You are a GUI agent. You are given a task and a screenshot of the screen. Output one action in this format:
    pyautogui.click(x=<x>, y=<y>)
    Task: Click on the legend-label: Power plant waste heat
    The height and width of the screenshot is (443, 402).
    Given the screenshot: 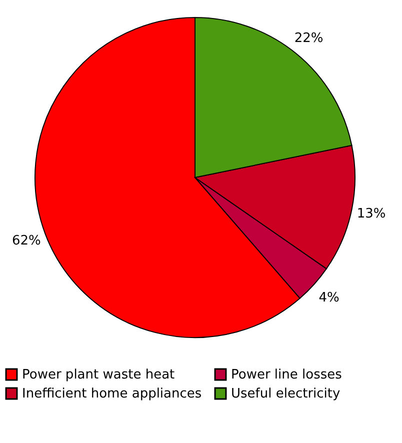 What is the action you would take?
    pyautogui.click(x=98, y=375)
    